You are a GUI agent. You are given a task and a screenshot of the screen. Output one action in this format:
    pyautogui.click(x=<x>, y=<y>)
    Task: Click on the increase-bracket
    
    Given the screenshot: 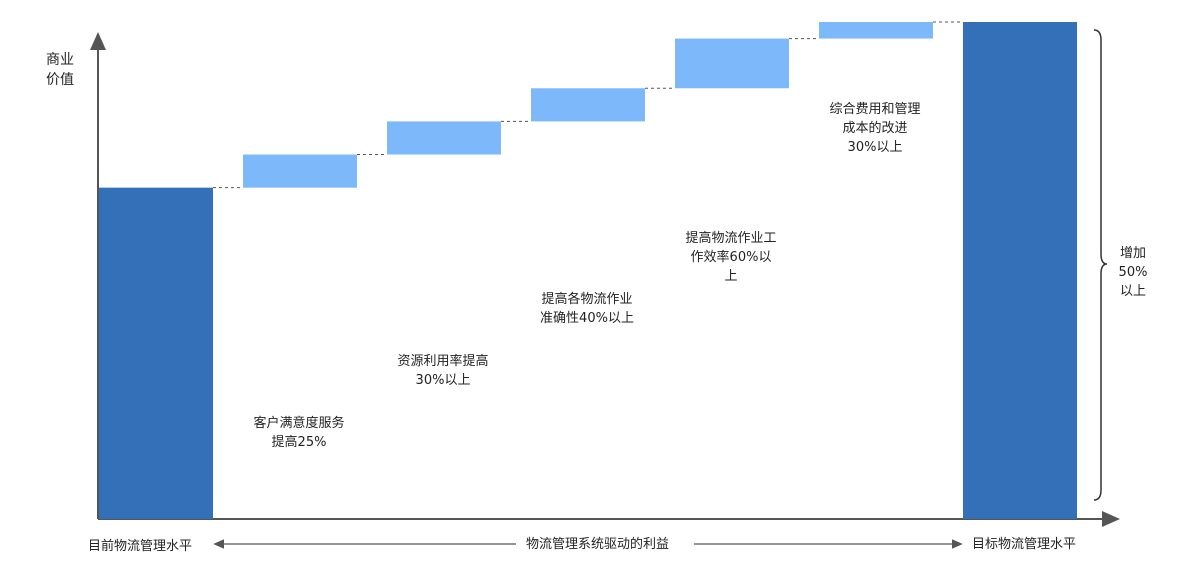 What is the action you would take?
    pyautogui.click(x=1100, y=265)
    